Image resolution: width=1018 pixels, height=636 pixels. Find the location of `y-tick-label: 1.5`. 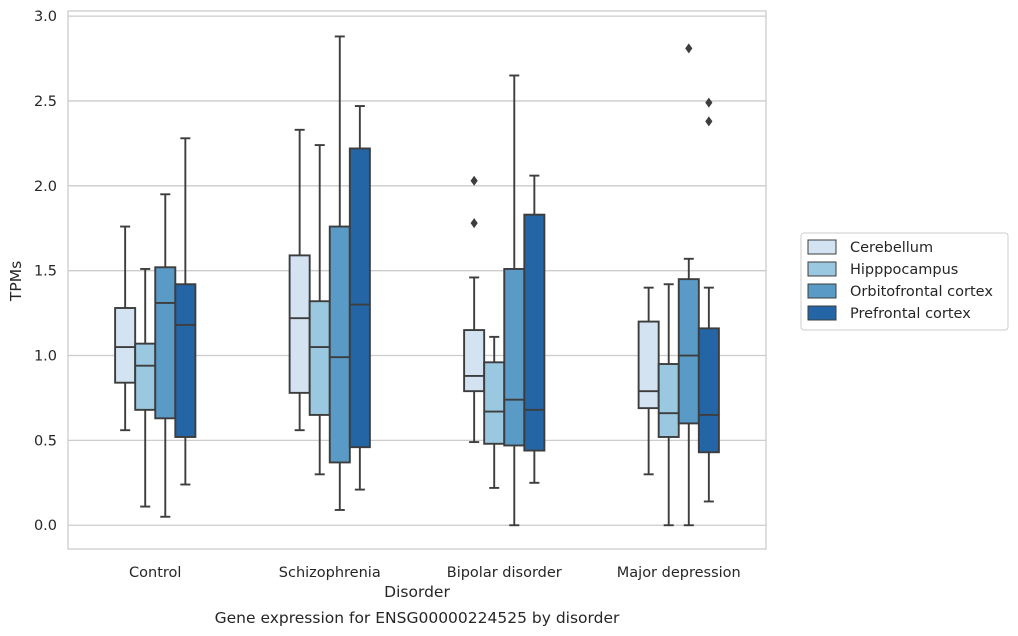

y-tick-label: 1.5 is located at coordinates (45, 272).